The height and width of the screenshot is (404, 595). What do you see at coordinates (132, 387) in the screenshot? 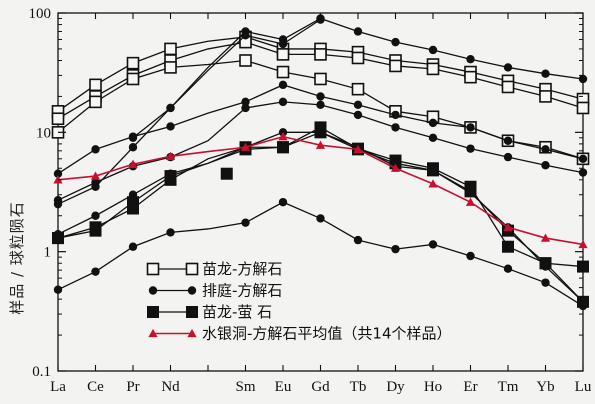
I see `x-tick-label: Pr` at bounding box center [132, 387].